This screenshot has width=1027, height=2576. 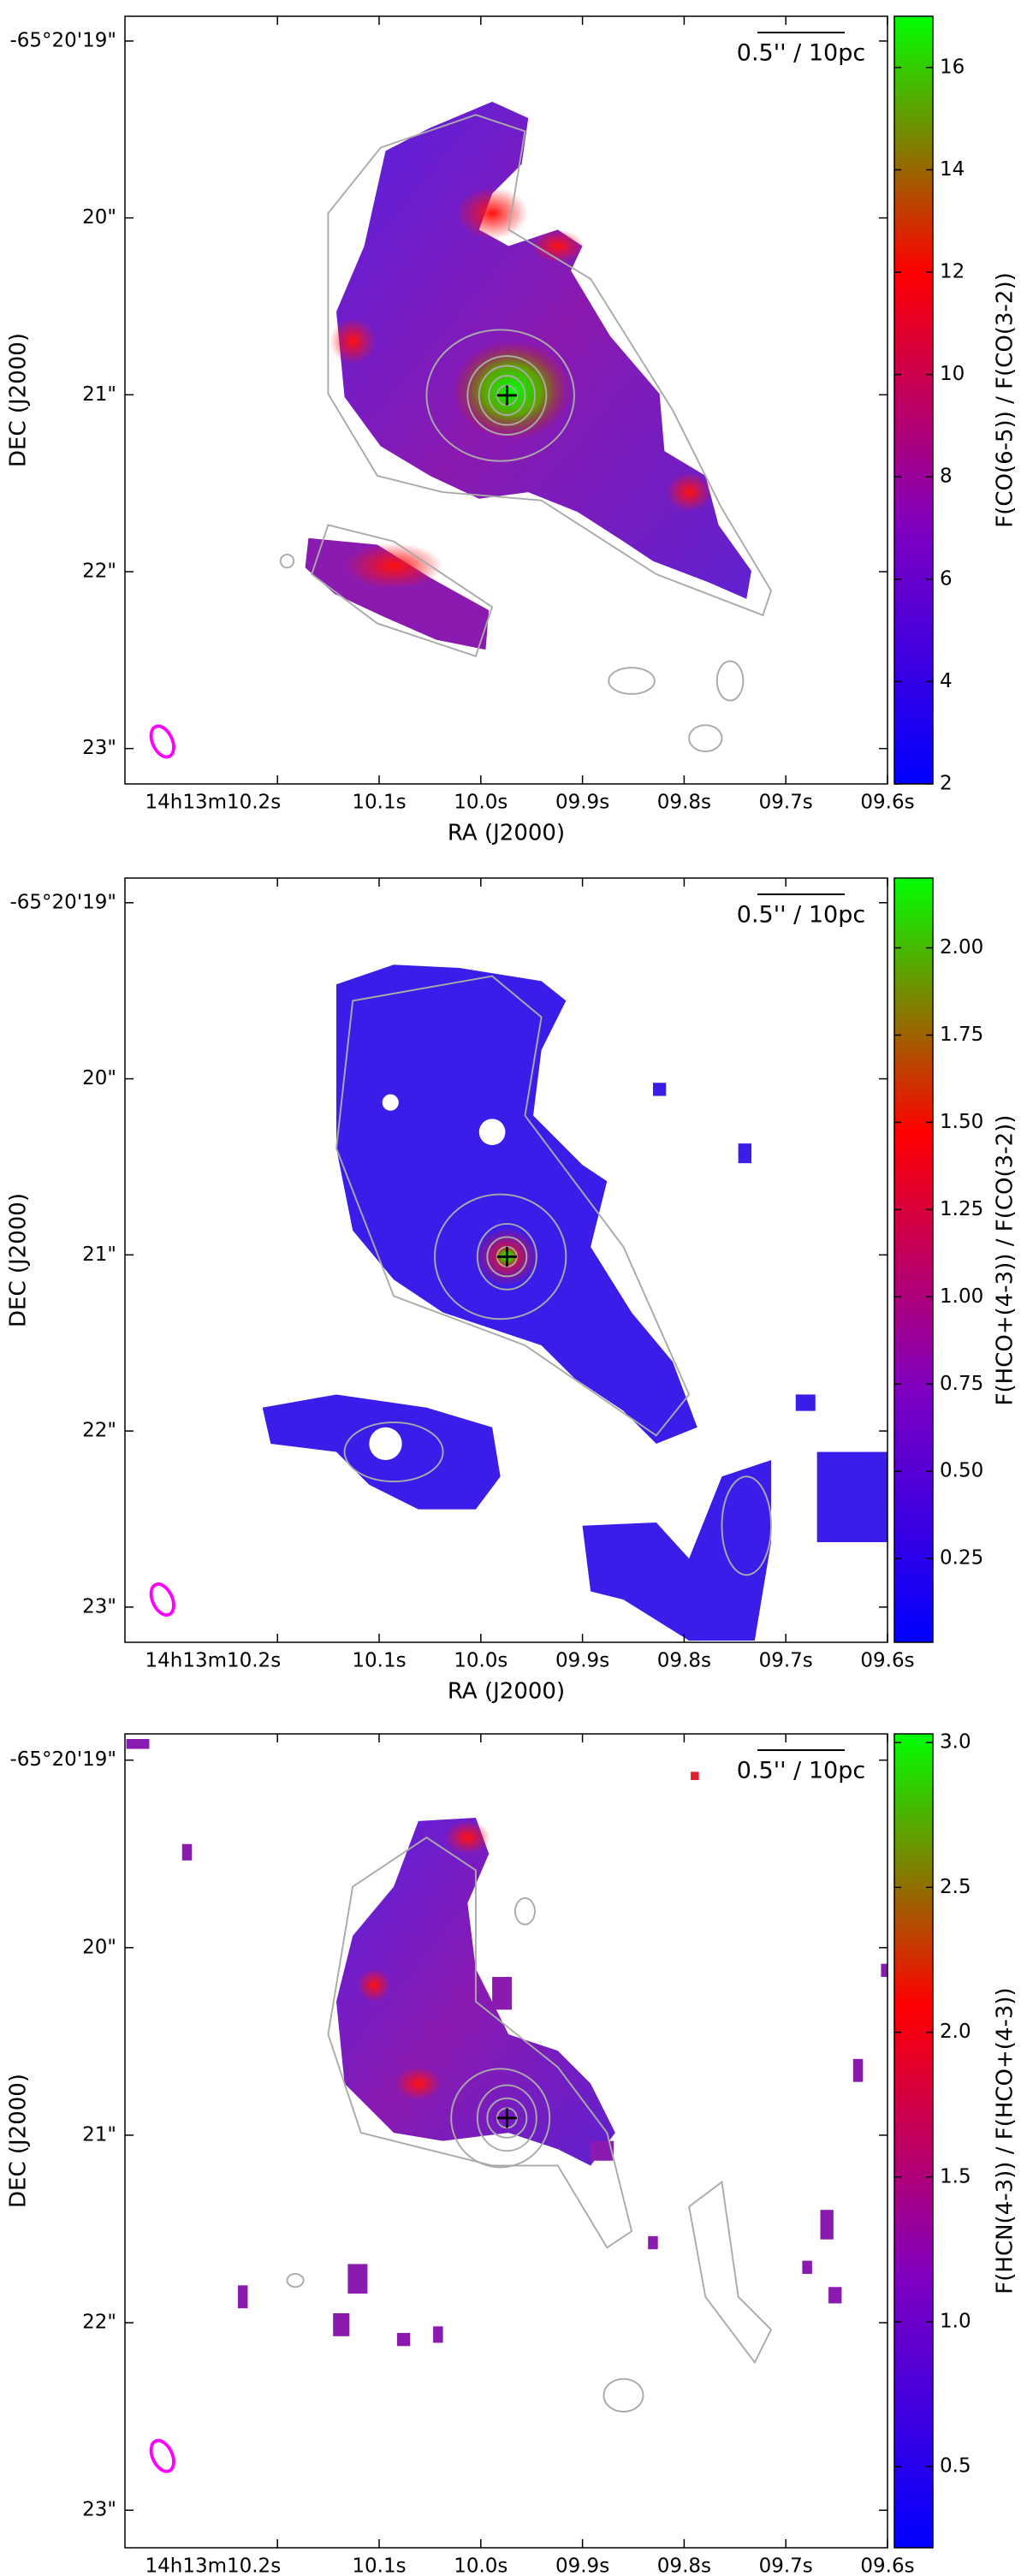 I want to click on colorbar-tick-label: 0.25, so click(x=961, y=1558).